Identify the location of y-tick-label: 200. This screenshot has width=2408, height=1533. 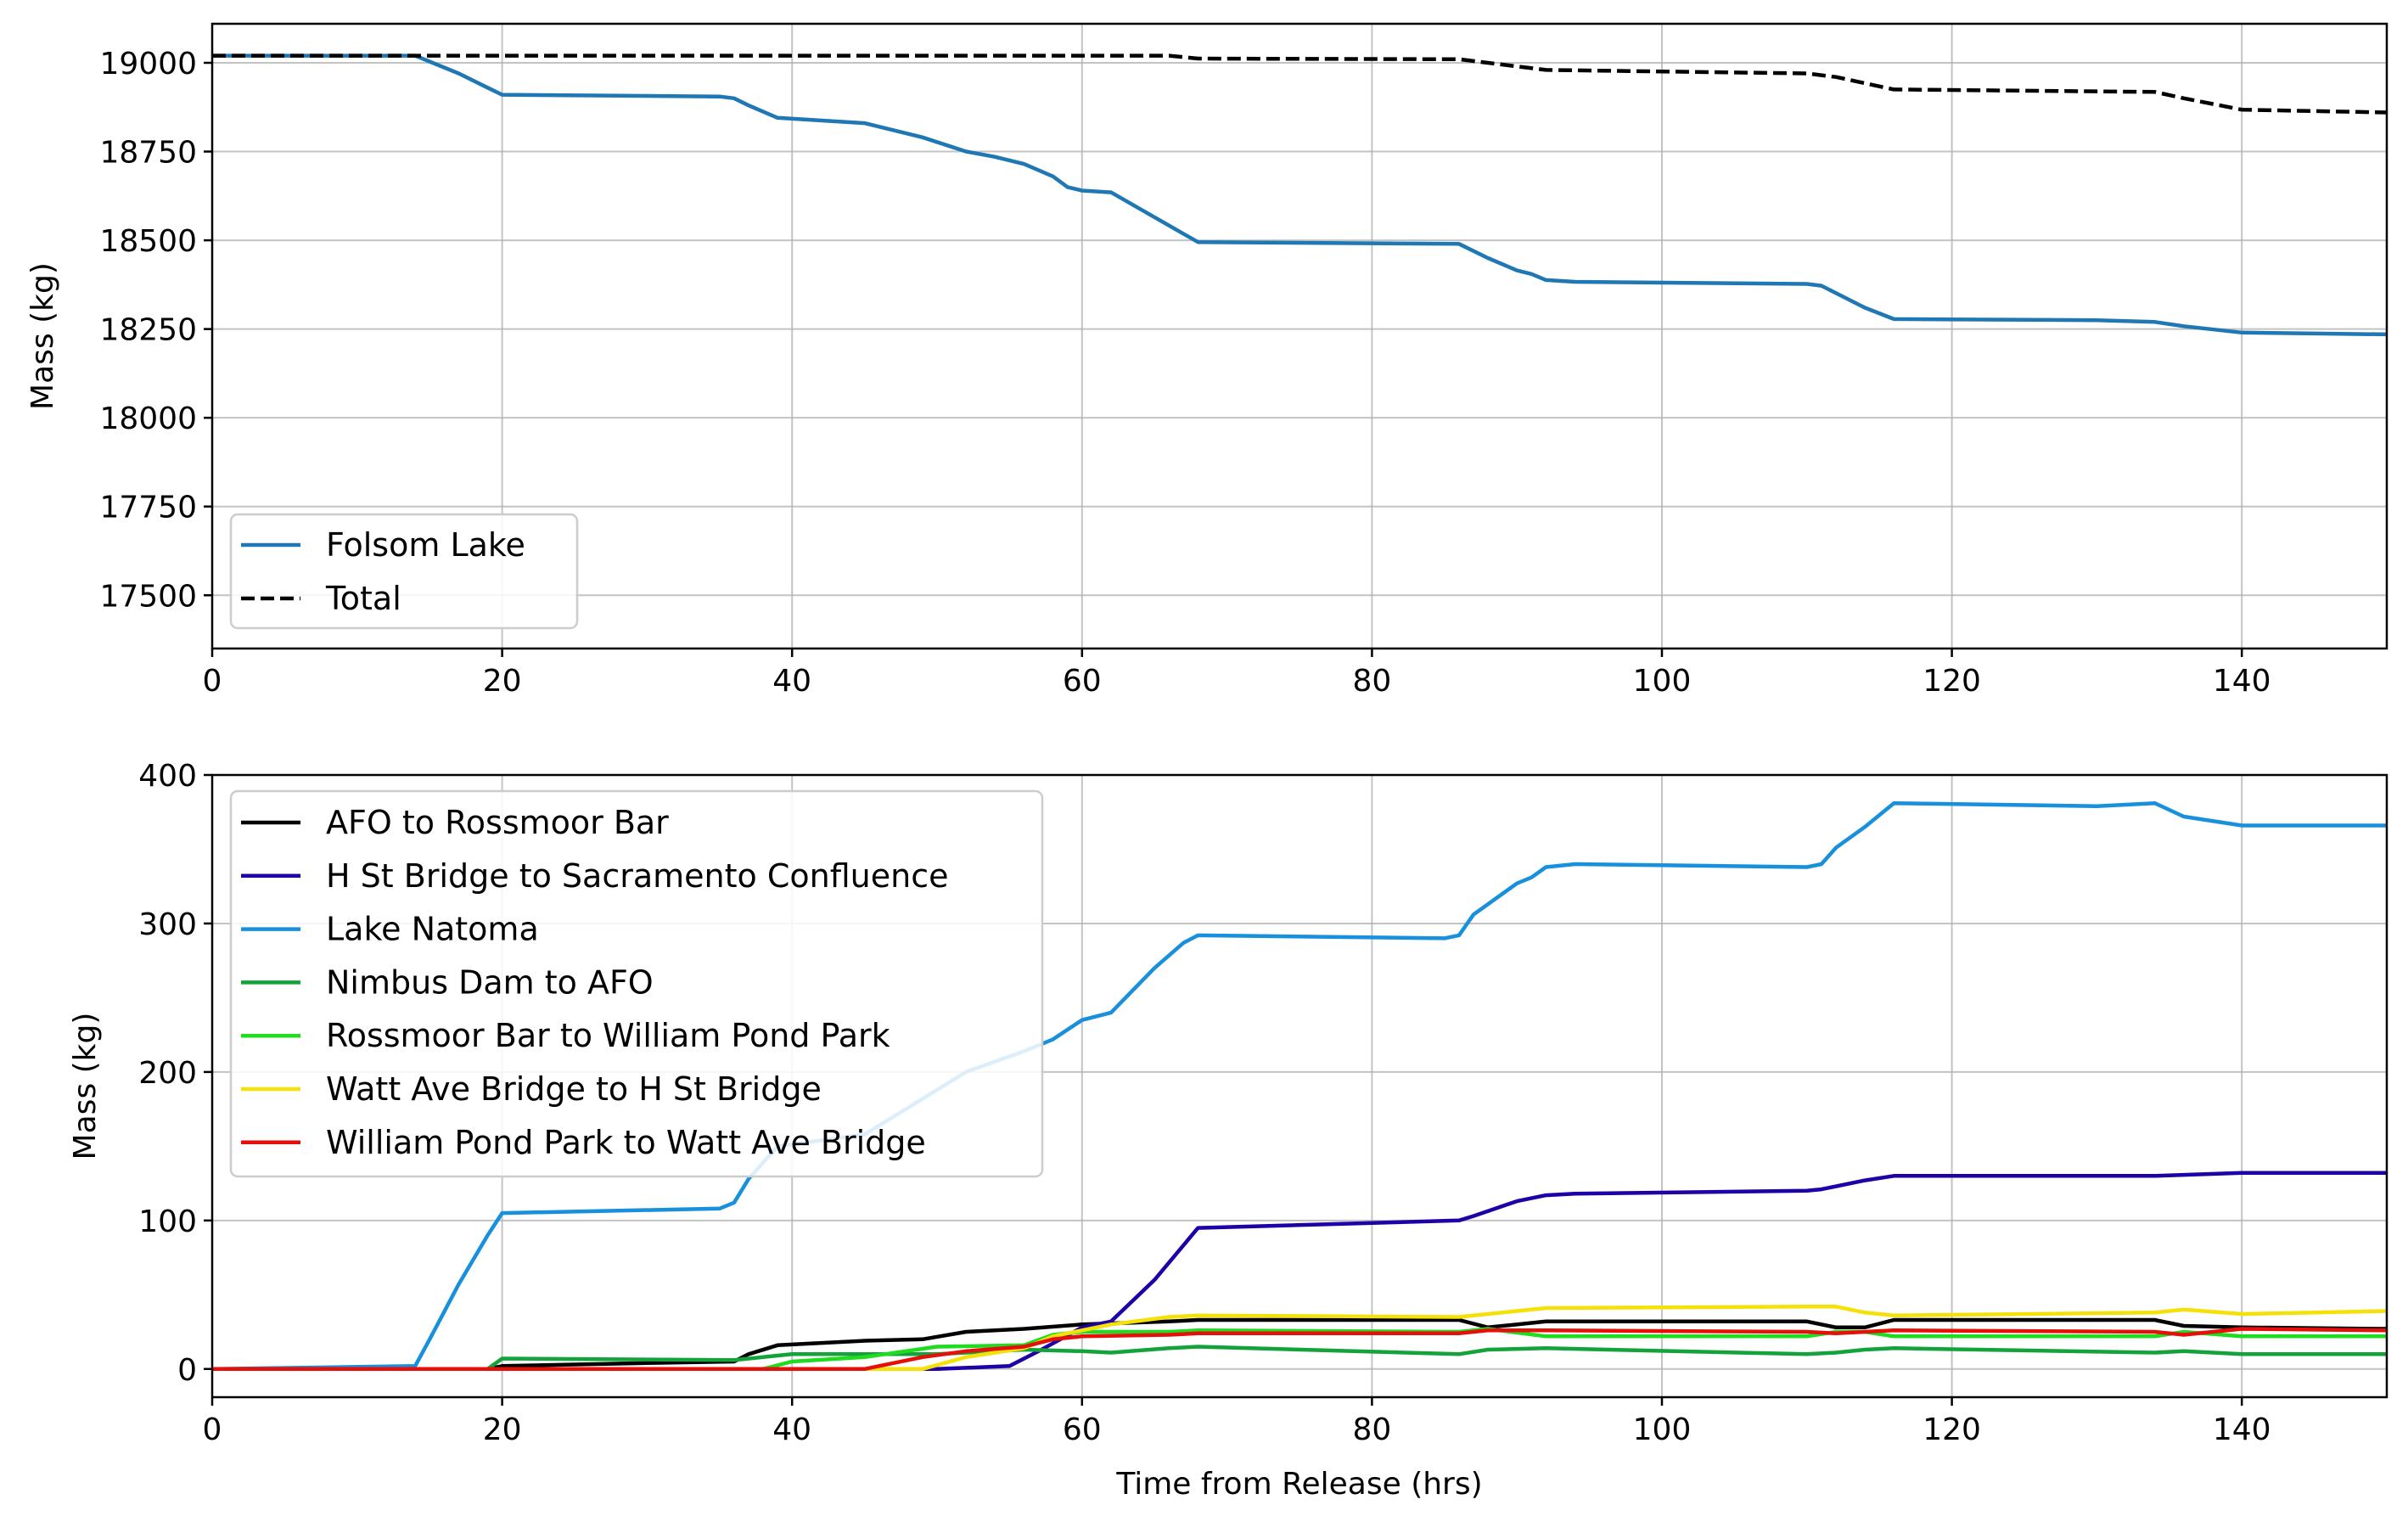
(167, 1073).